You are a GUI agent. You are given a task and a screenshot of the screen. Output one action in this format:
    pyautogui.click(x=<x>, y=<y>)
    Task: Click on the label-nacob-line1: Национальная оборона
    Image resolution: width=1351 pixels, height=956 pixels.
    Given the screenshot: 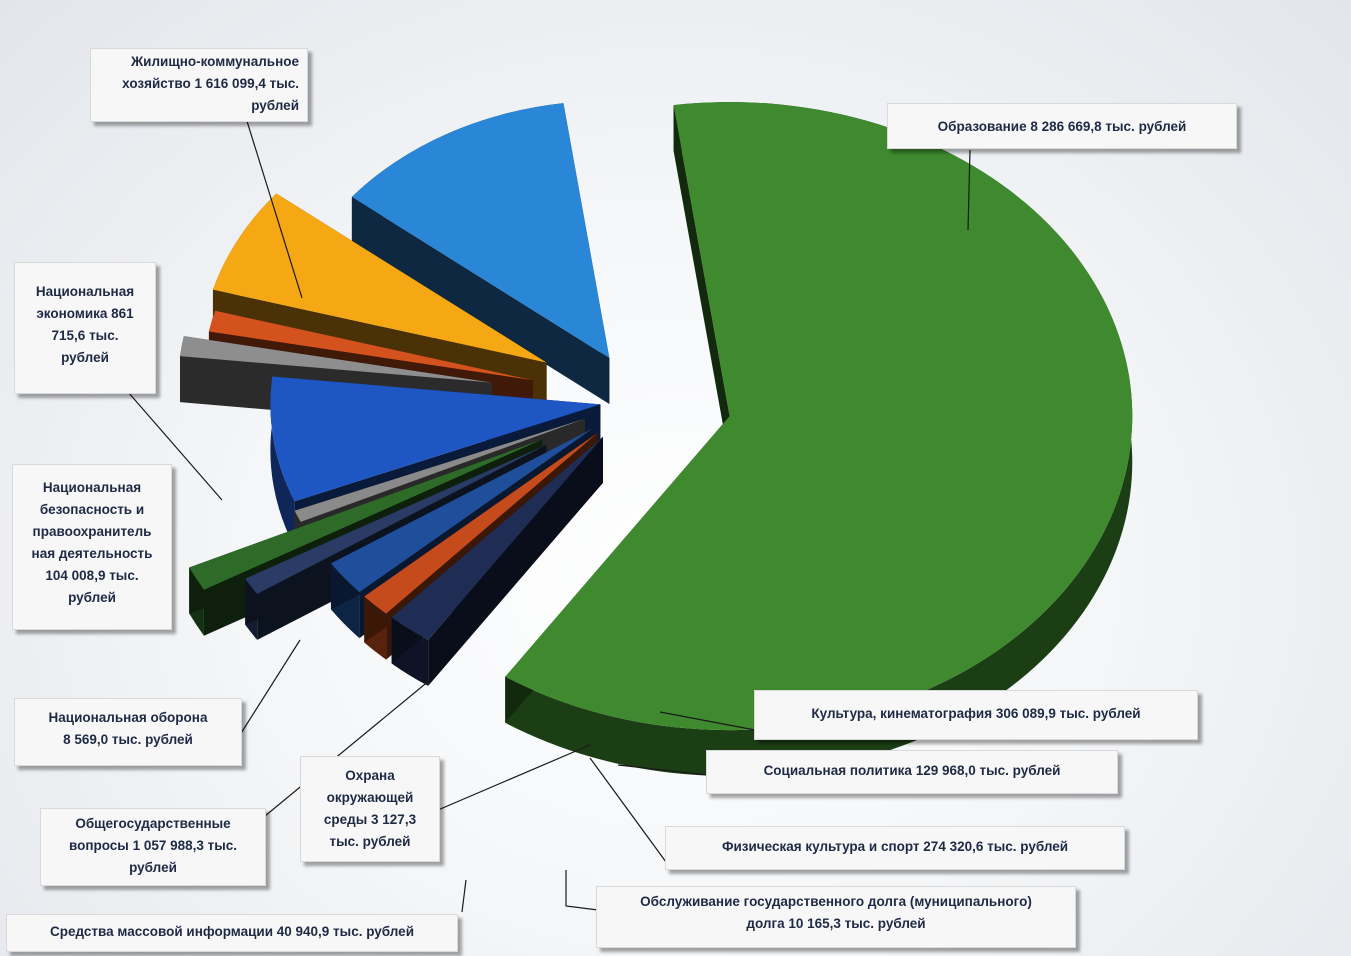 What is the action you would take?
    pyautogui.click(x=128, y=717)
    